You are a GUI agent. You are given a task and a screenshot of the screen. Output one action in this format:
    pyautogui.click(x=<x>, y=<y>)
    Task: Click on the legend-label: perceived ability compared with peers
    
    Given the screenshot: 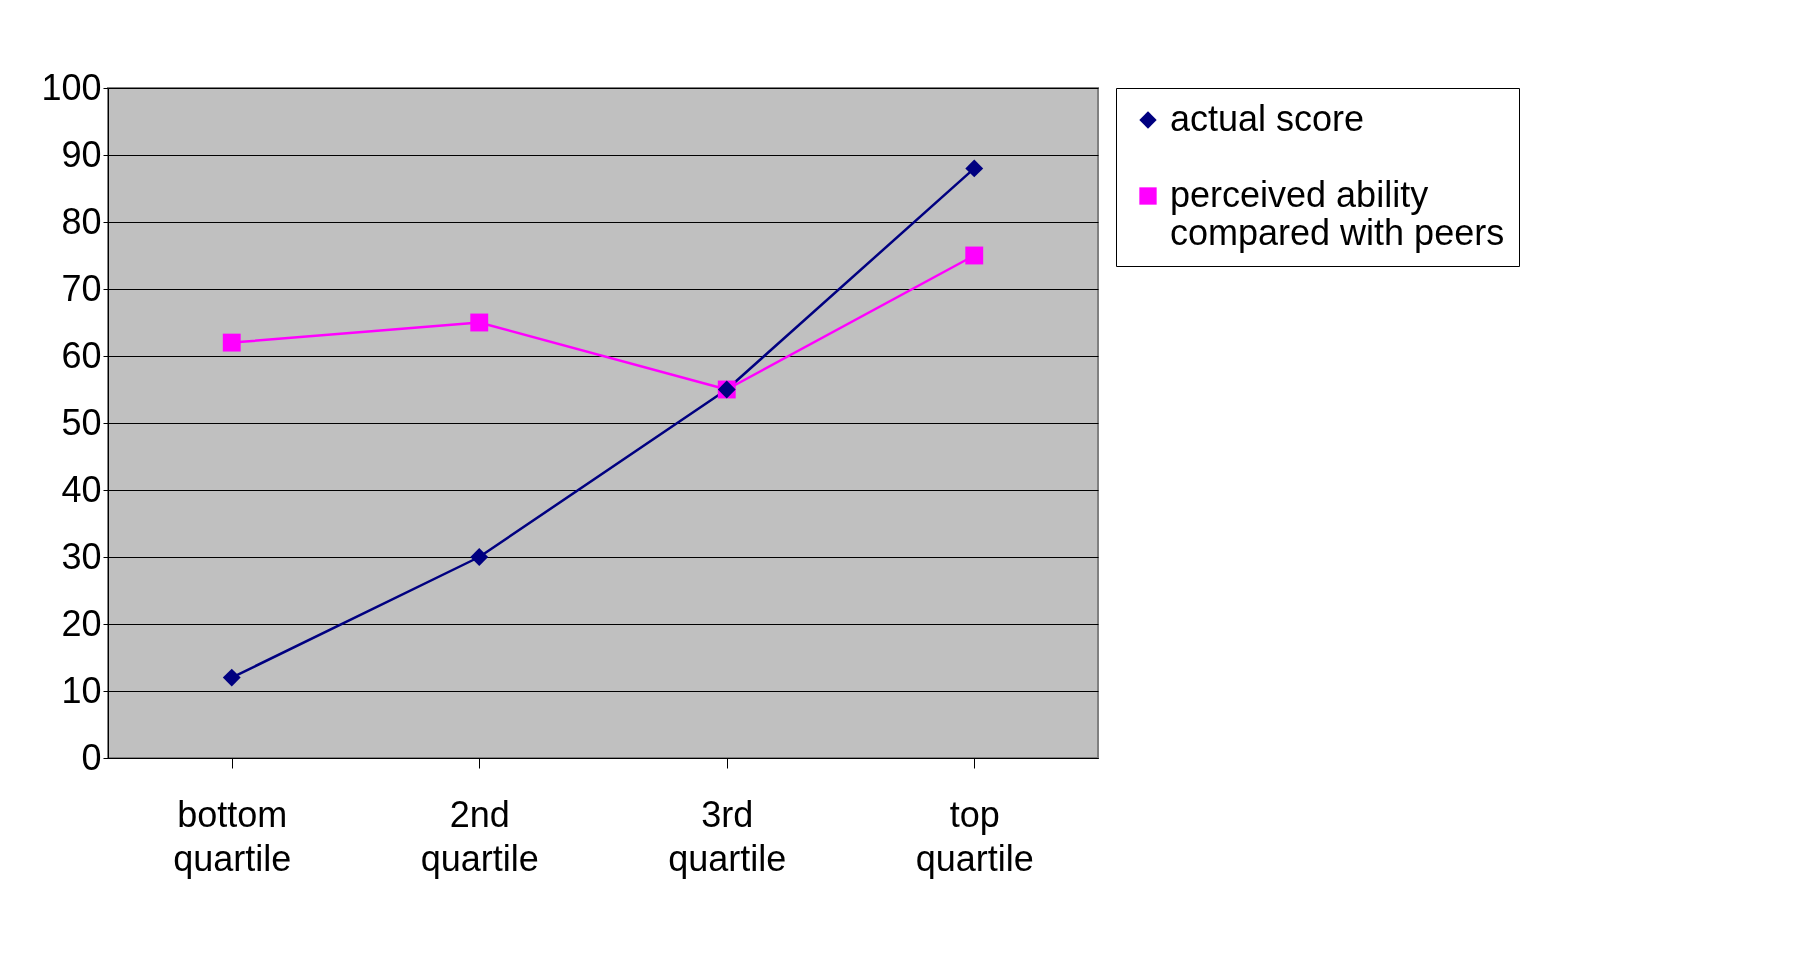 What is the action you would take?
    pyautogui.click(x=1337, y=213)
    